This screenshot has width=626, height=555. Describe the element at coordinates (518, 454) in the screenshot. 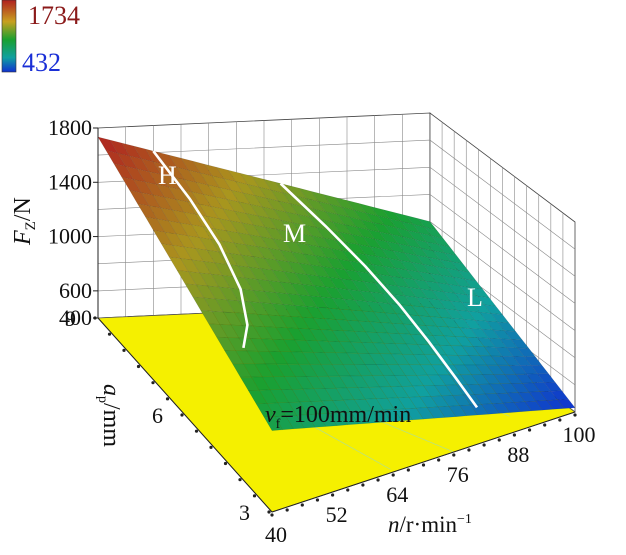

I see `x-tick-label: 88` at that location.